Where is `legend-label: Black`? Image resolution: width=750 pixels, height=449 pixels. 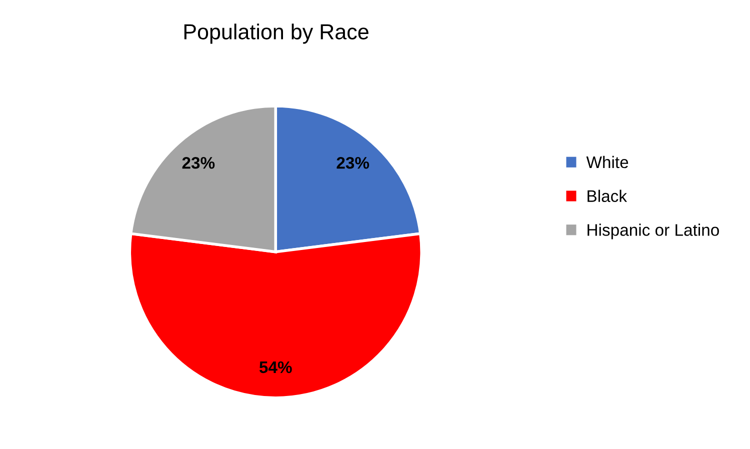
legend-label: Black is located at coordinates (608, 196).